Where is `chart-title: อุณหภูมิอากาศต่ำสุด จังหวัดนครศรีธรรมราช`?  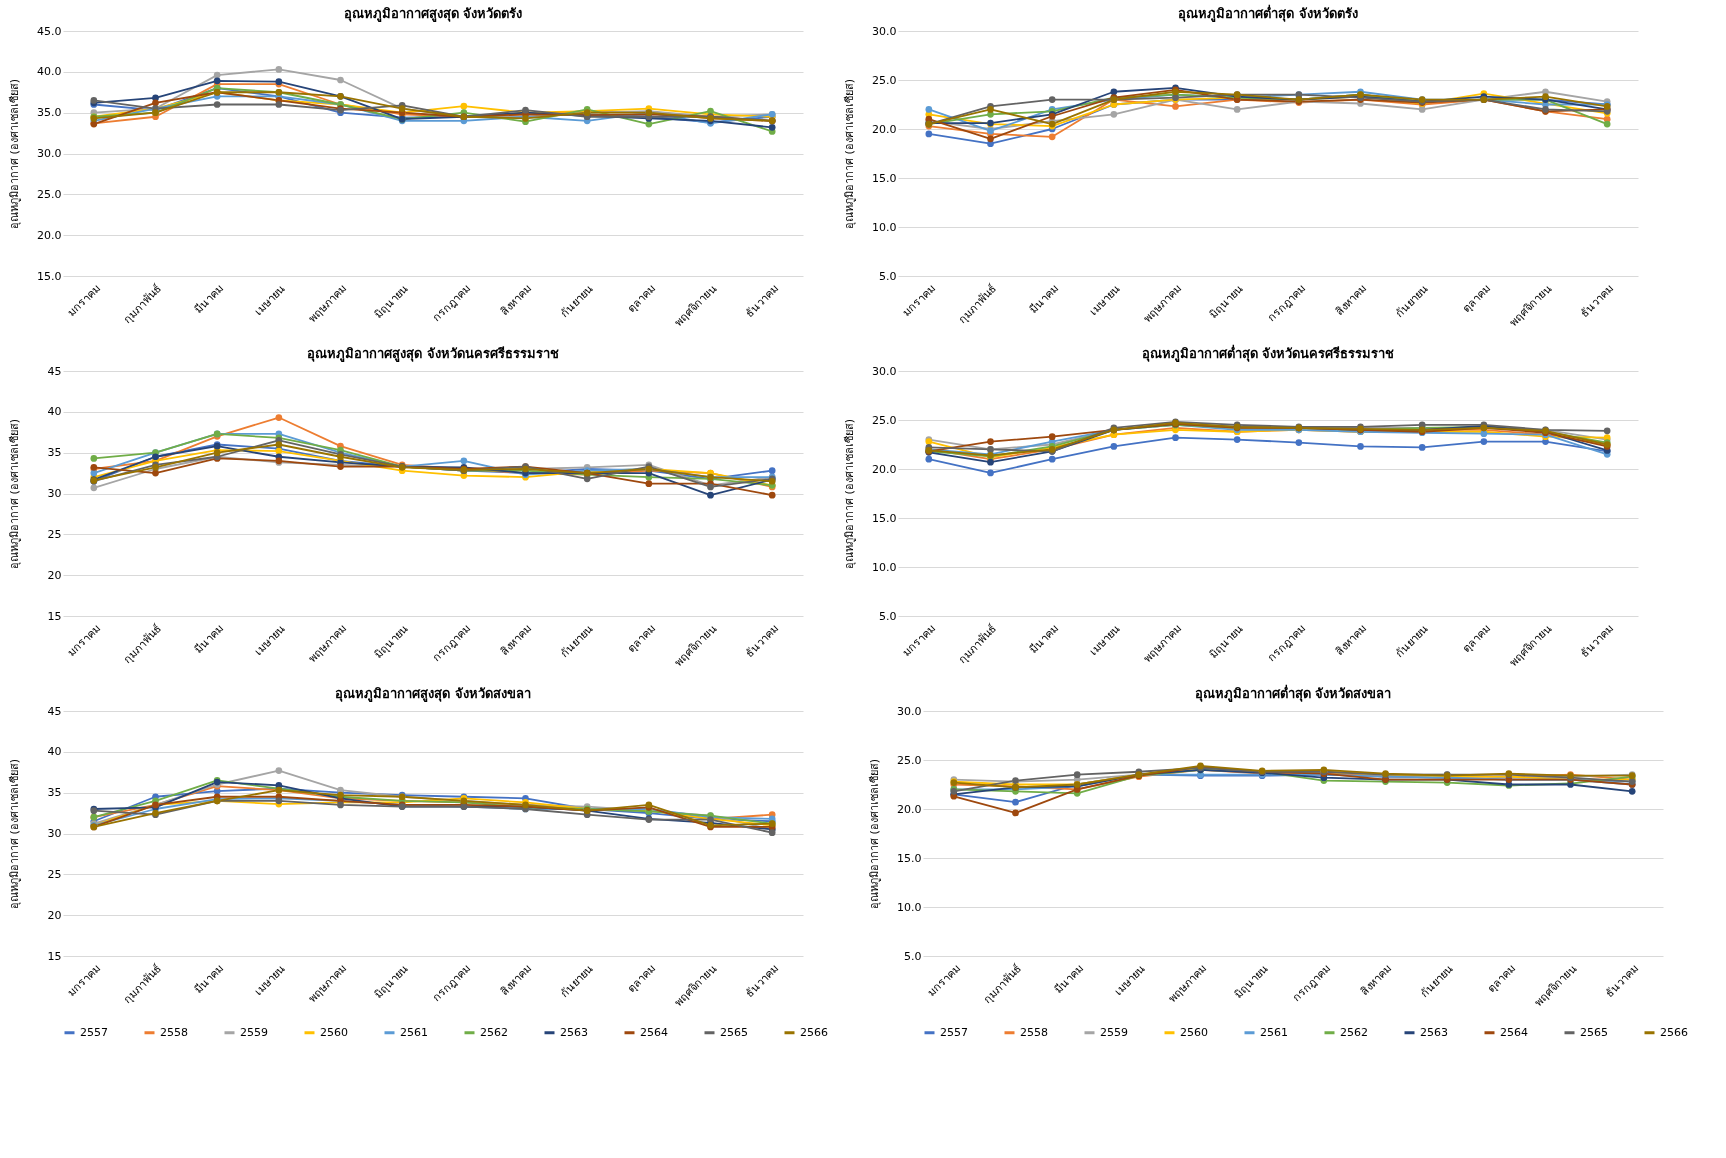 chart-title: อุณหภูมิอากาศต่ำสุด จังหวัดนครศรีธรรมราช is located at coordinates (1268, 353).